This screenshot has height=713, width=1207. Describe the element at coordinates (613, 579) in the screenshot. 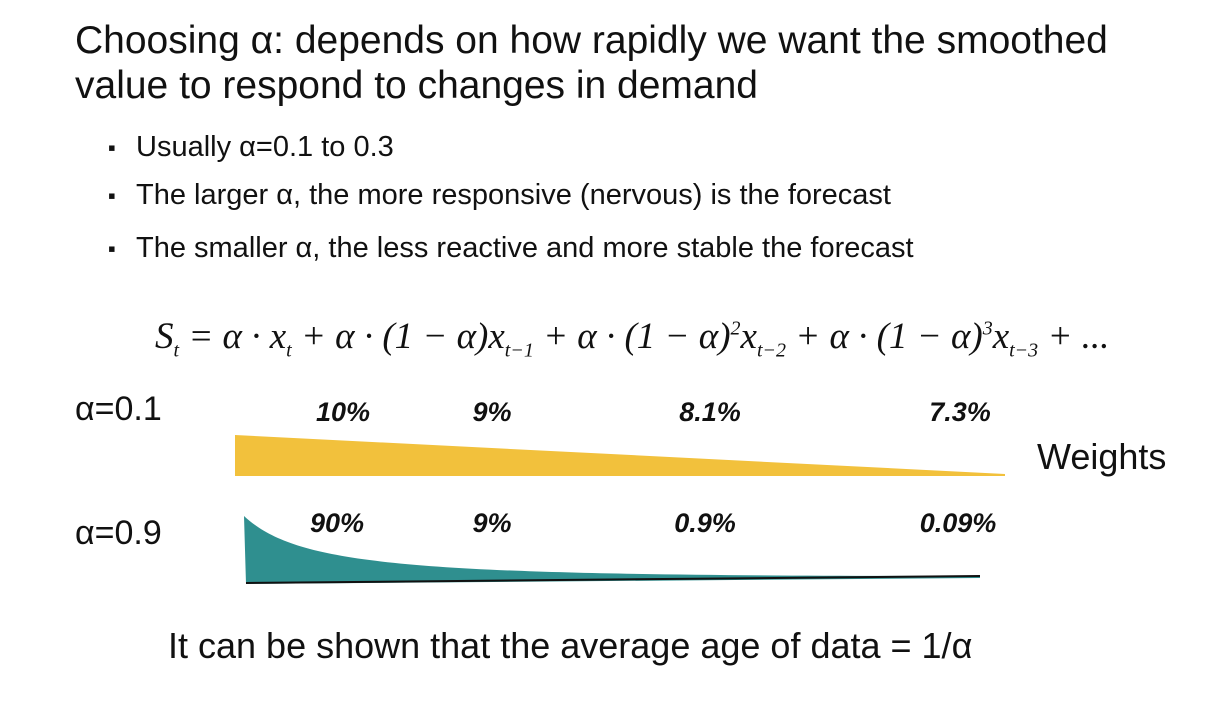

I see `curve-baseline` at that location.